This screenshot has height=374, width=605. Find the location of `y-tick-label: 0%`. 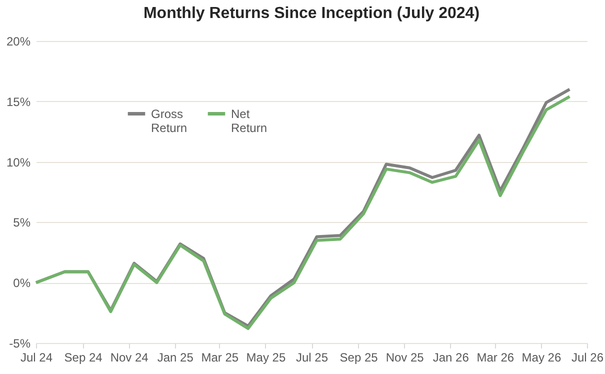

y-tick-label: 0% is located at coordinates (22, 283).